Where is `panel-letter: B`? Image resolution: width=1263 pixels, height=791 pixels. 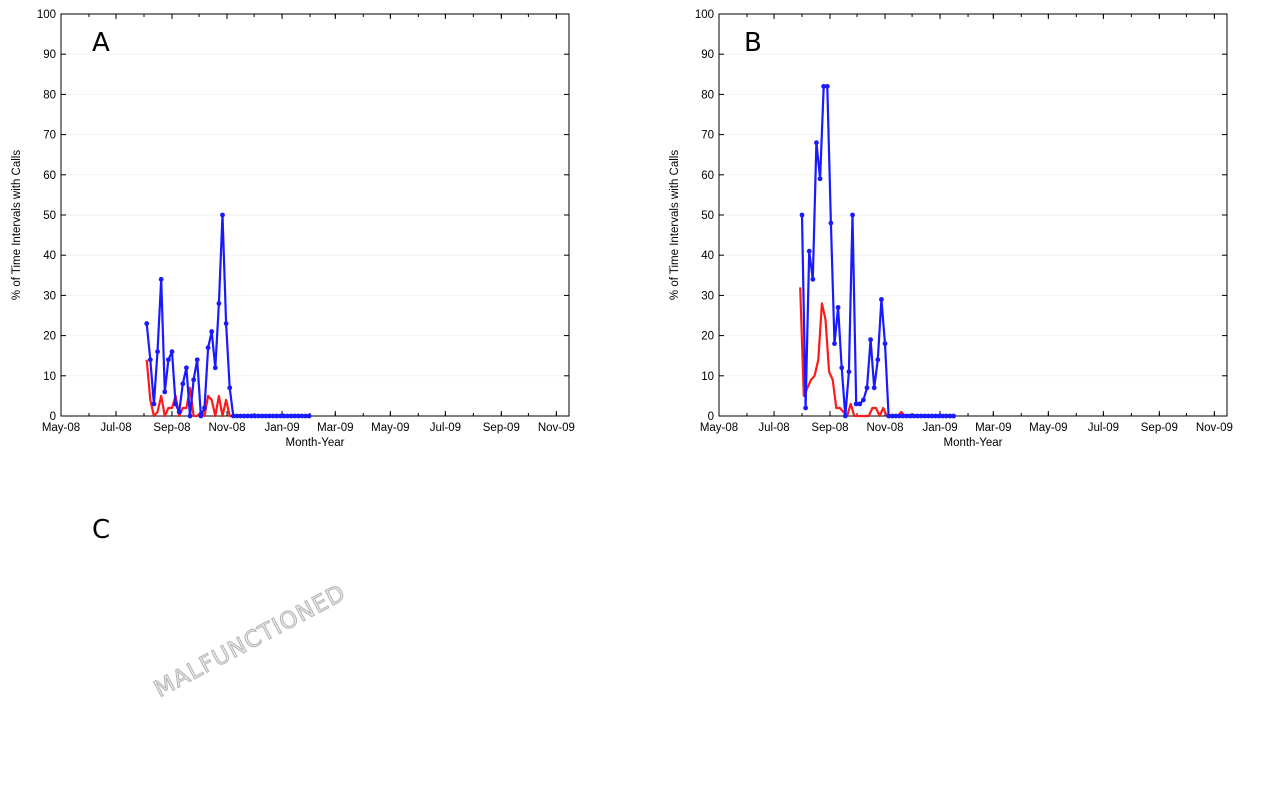 panel-letter: B is located at coordinates (753, 43).